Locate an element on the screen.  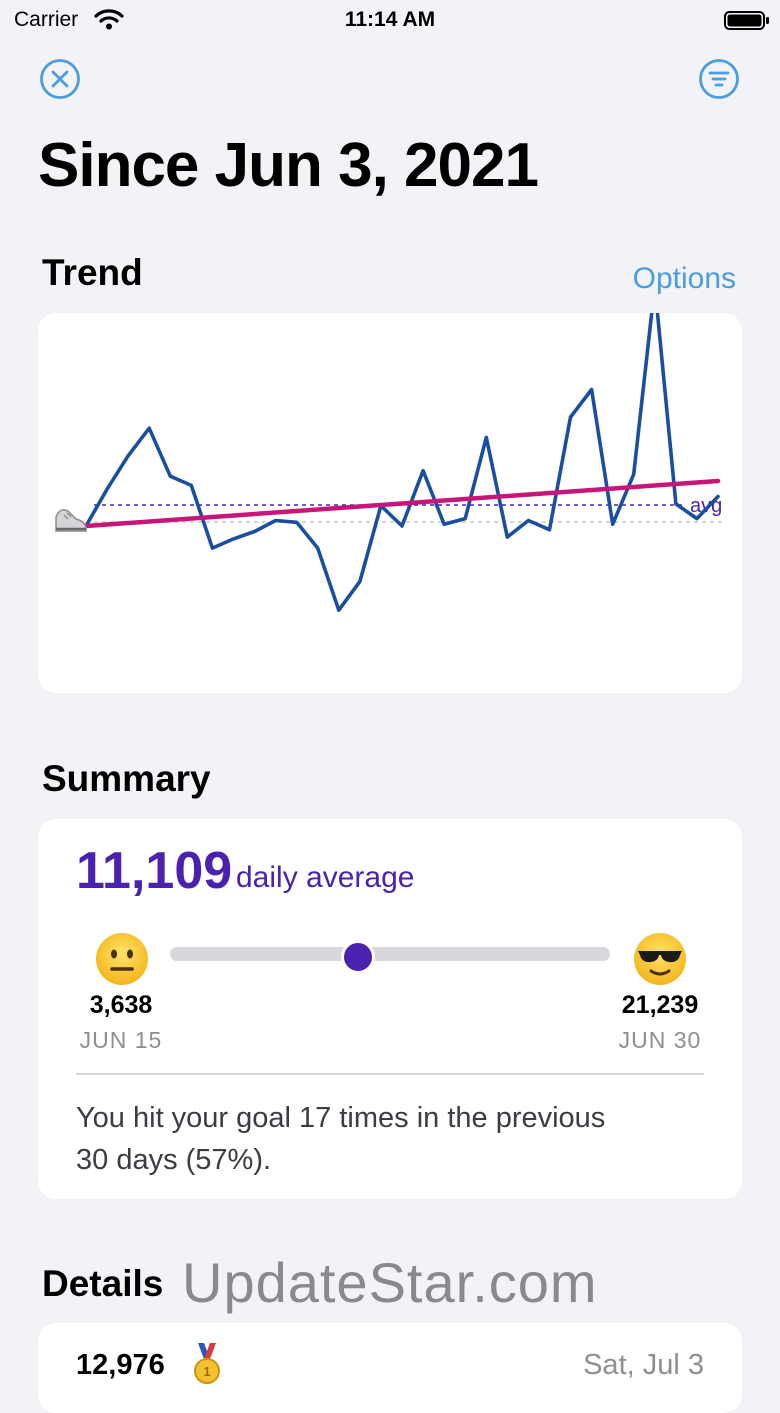
range-track is located at coordinates (390, 954).